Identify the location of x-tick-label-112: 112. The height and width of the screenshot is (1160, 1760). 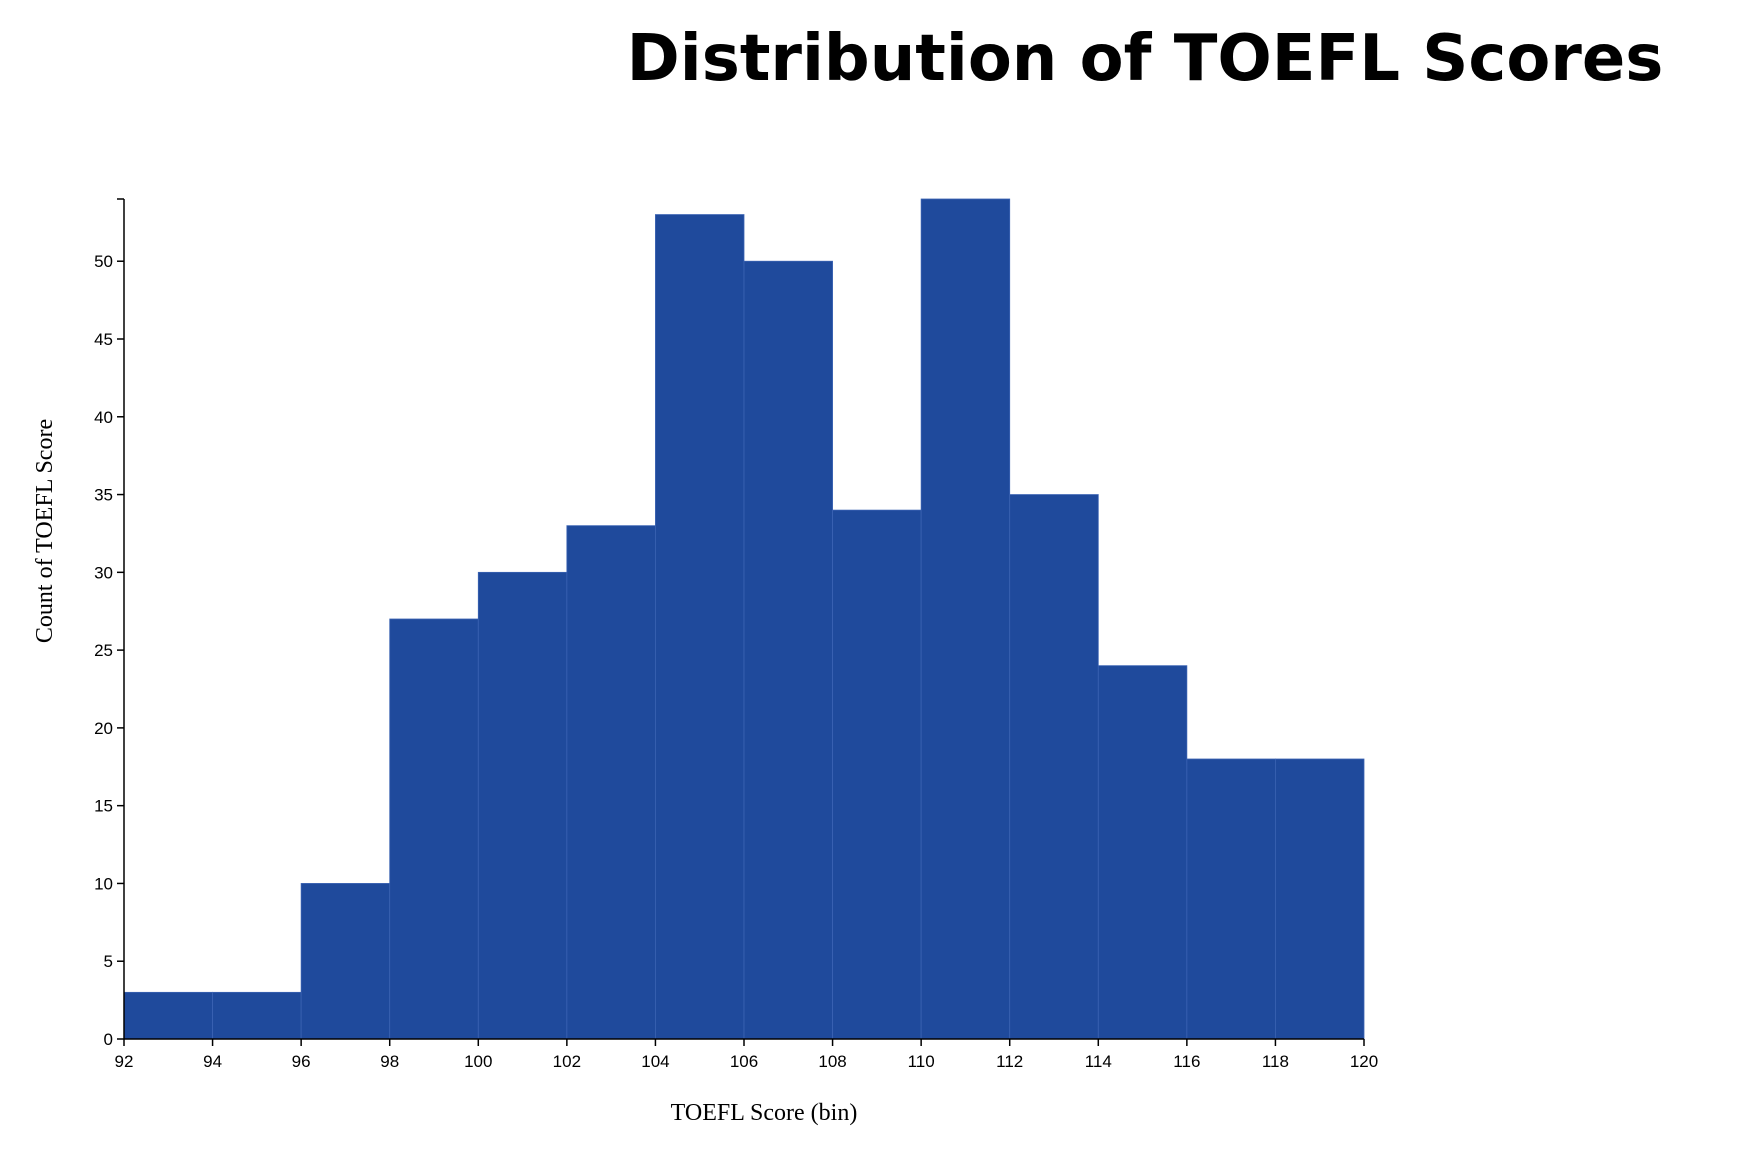
(1009, 1061).